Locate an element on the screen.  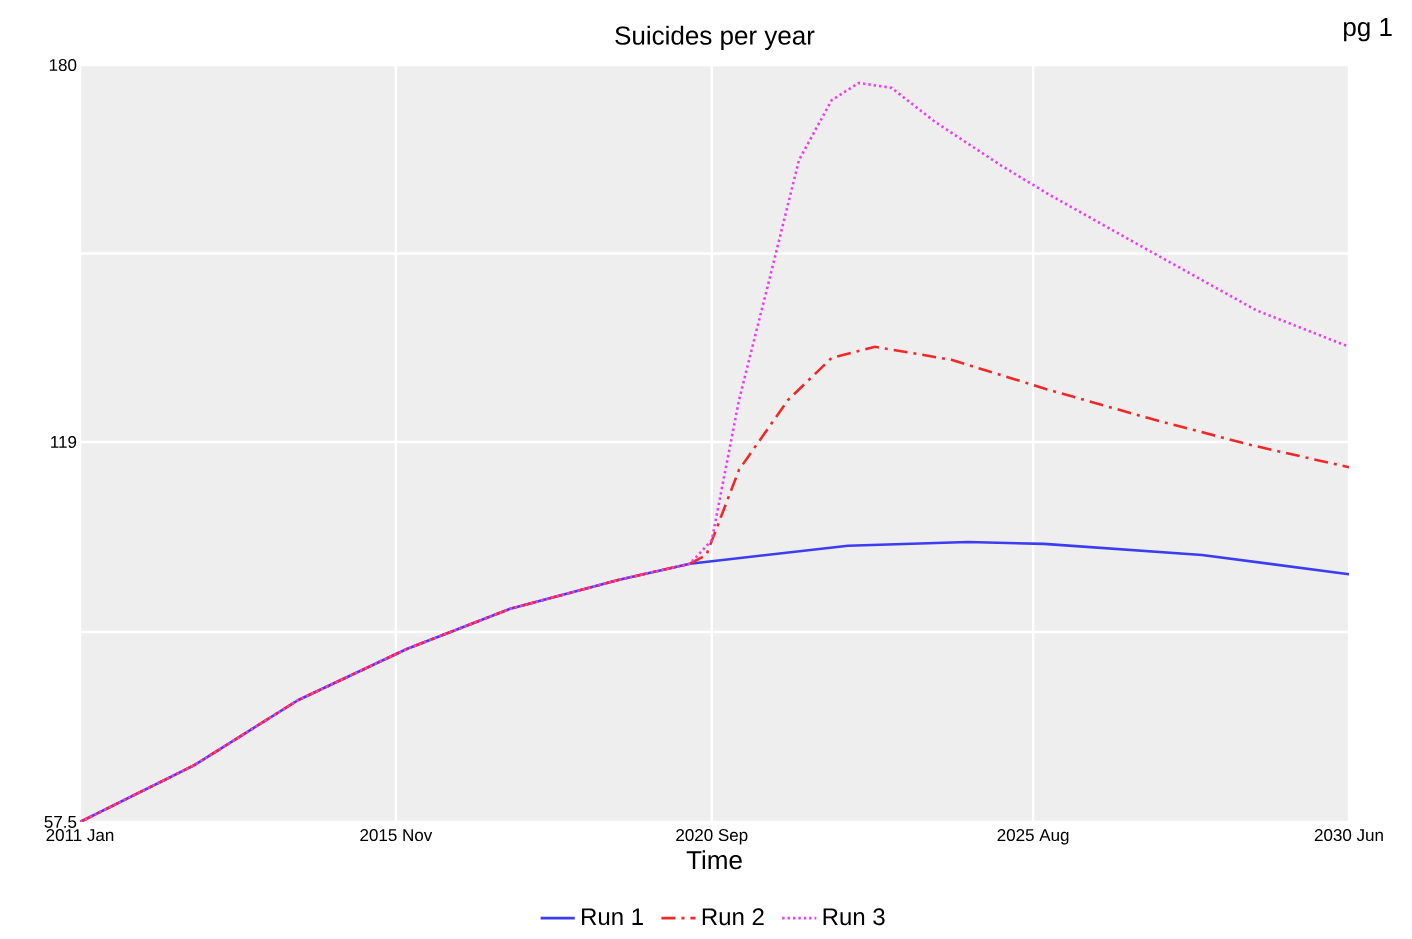
y-tick-label: 180 is located at coordinates (63, 65).